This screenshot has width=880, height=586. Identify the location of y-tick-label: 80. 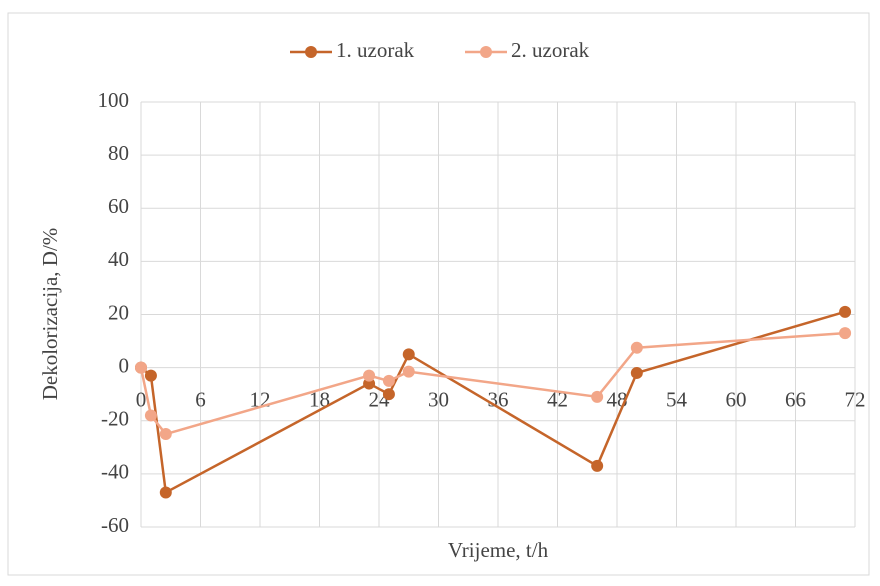
(118, 153).